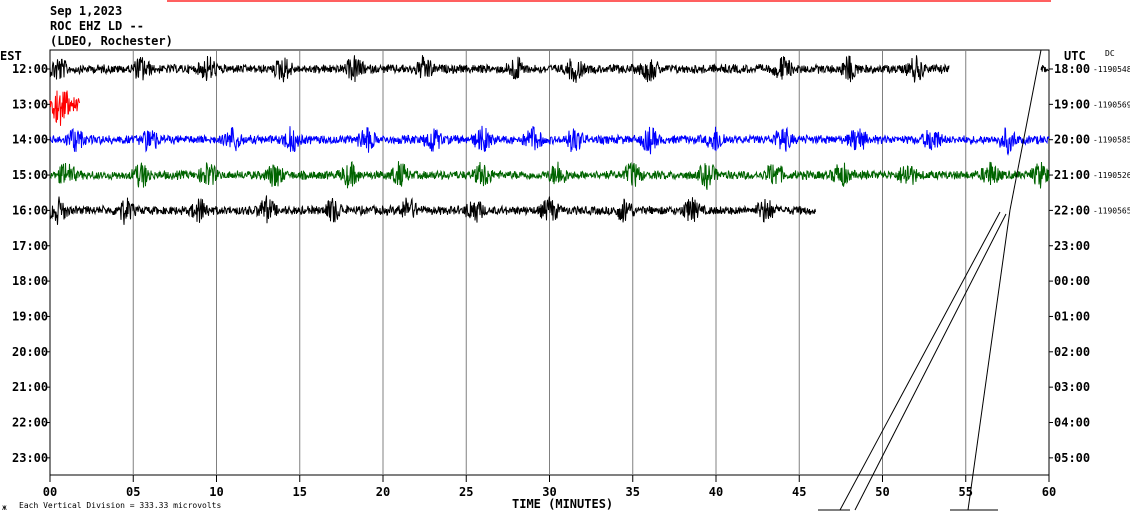 This screenshot has width=1130, height=519. I want to click on x-tick-labels: 00 05 10 15 20 25 30 35 40 45 50 55 60, so click(549, 487).